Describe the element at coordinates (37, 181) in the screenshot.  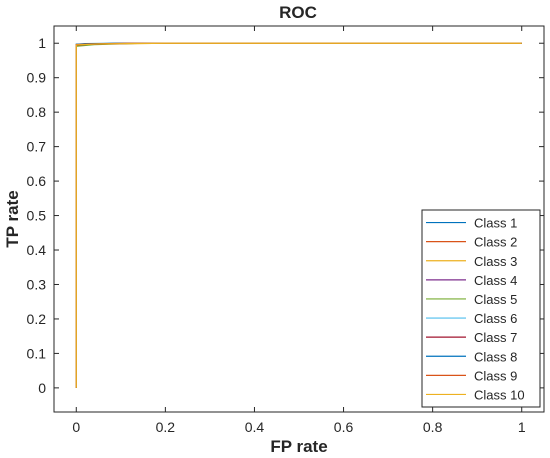
I see `y-tick-label: 0.6` at that location.